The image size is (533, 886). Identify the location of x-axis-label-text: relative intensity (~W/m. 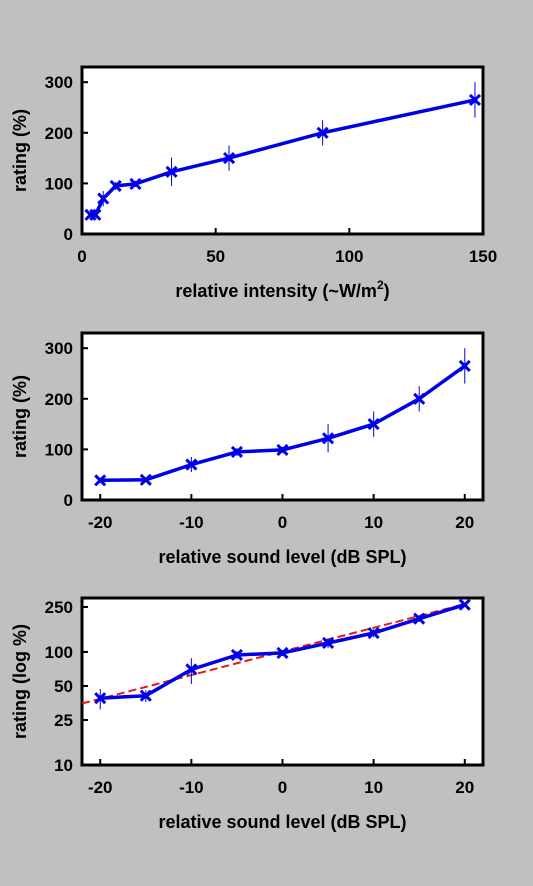
(276, 291).